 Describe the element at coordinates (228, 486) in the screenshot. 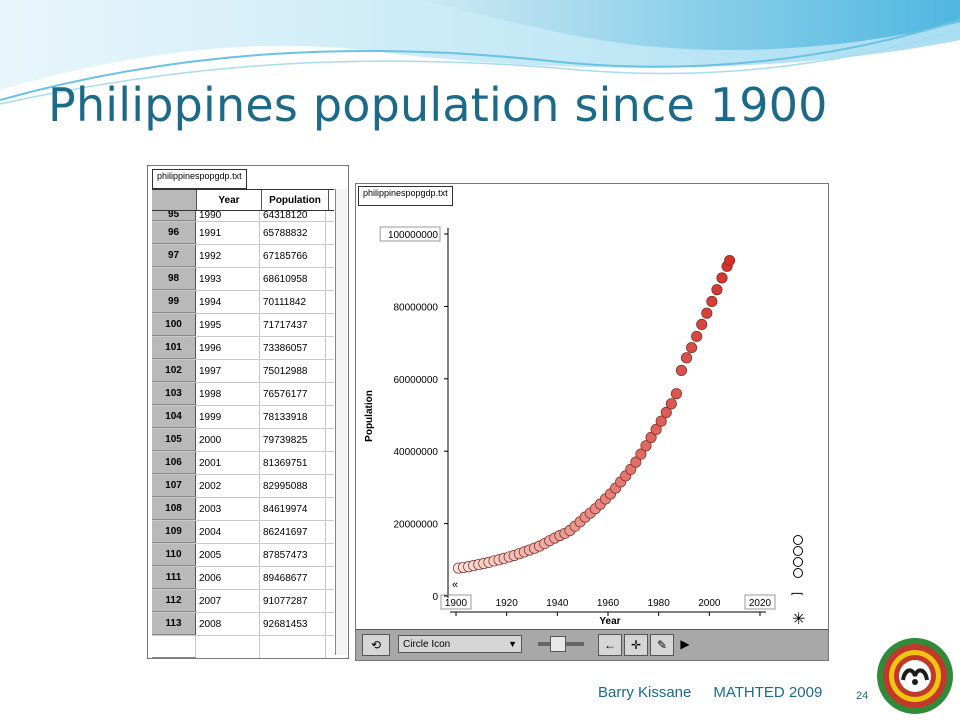

I see `year-cell: 2002` at that location.